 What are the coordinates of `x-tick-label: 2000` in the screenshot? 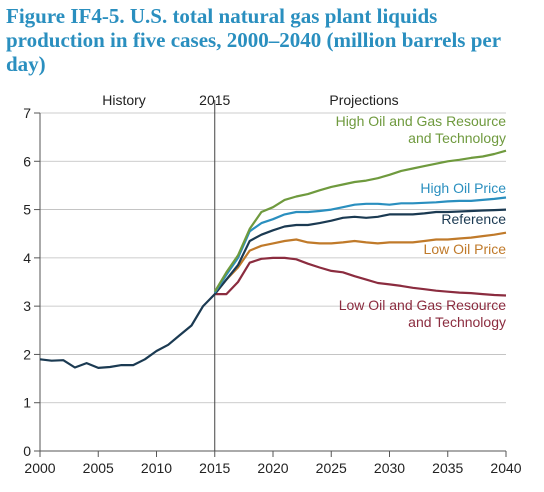 It's located at (39, 468).